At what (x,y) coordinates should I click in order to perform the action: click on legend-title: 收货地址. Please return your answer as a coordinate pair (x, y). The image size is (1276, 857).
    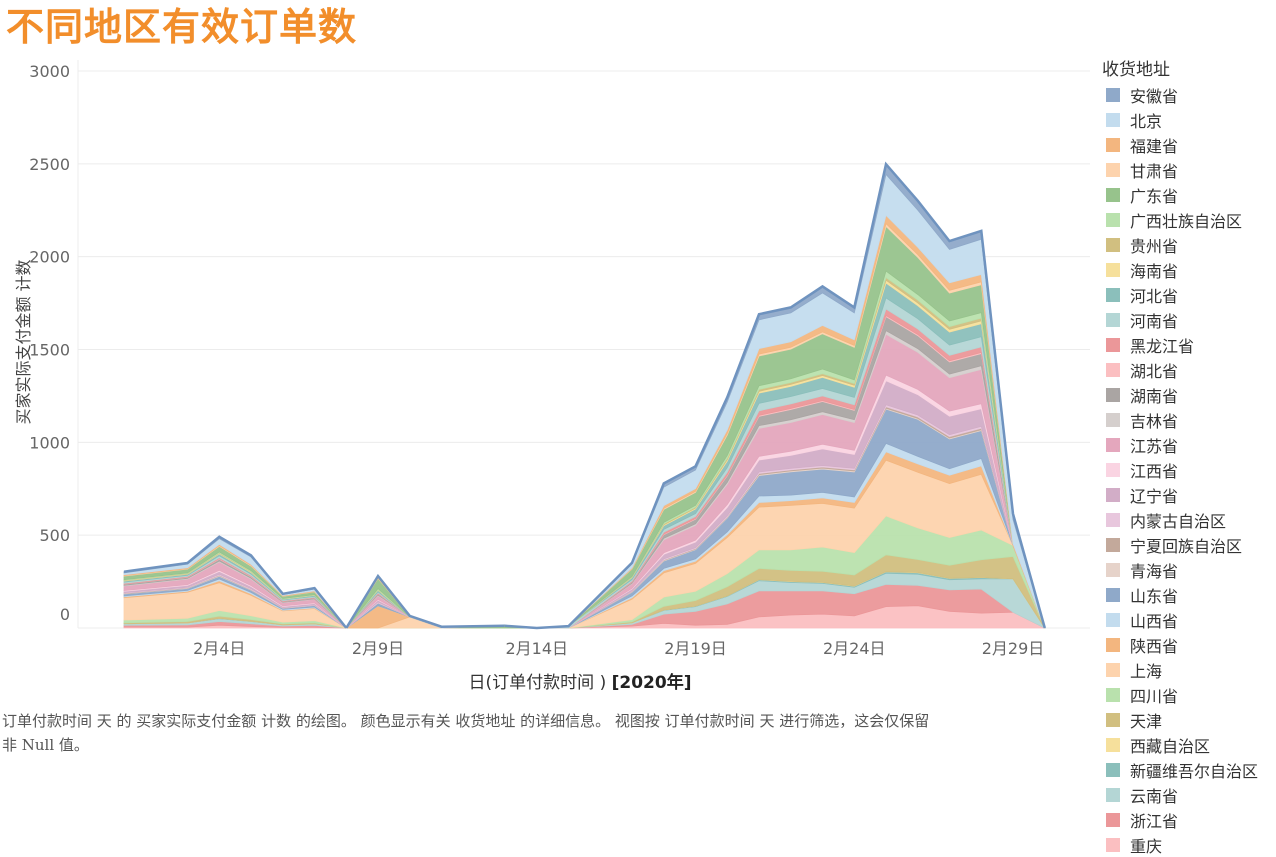
    Looking at the image, I should click on (1136, 70).